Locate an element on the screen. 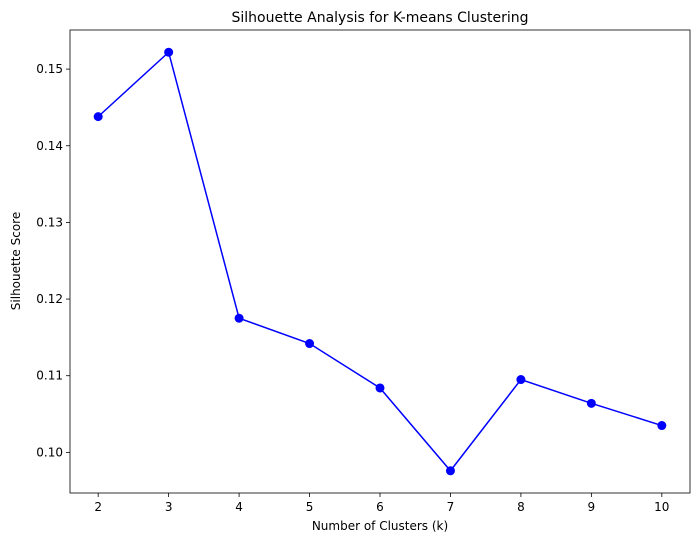 Image resolution: width=700 pixels, height=545 pixels. x-tick-label: 6 is located at coordinates (380, 507).